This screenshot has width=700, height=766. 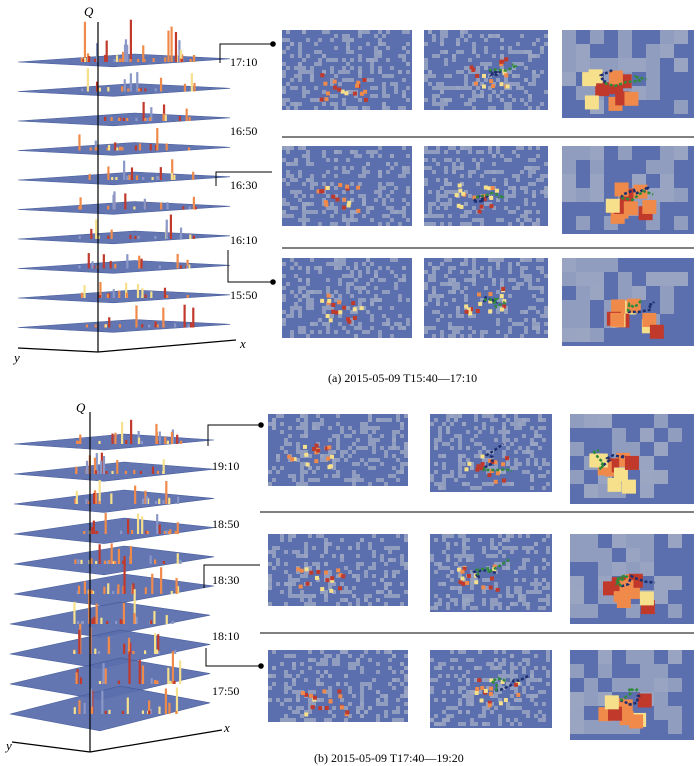 What do you see at coordinates (243, 163) in the screenshot?
I see `panel-a-connectors` at bounding box center [243, 163].